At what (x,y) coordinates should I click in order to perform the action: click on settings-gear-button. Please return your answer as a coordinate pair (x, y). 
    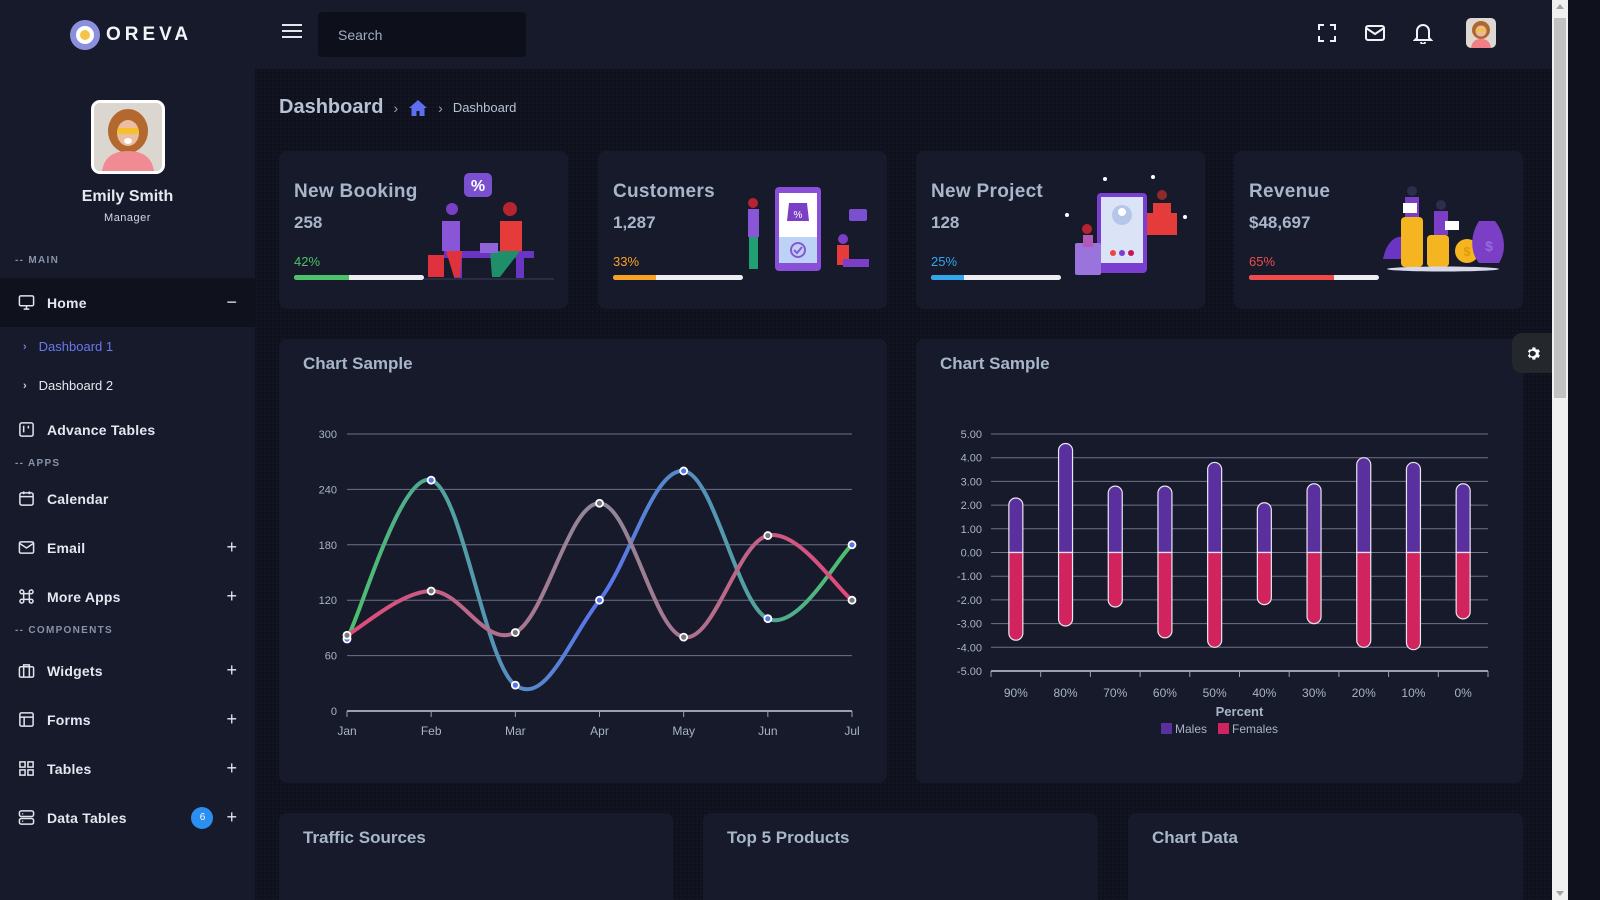
    Looking at the image, I should click on (1532, 353).